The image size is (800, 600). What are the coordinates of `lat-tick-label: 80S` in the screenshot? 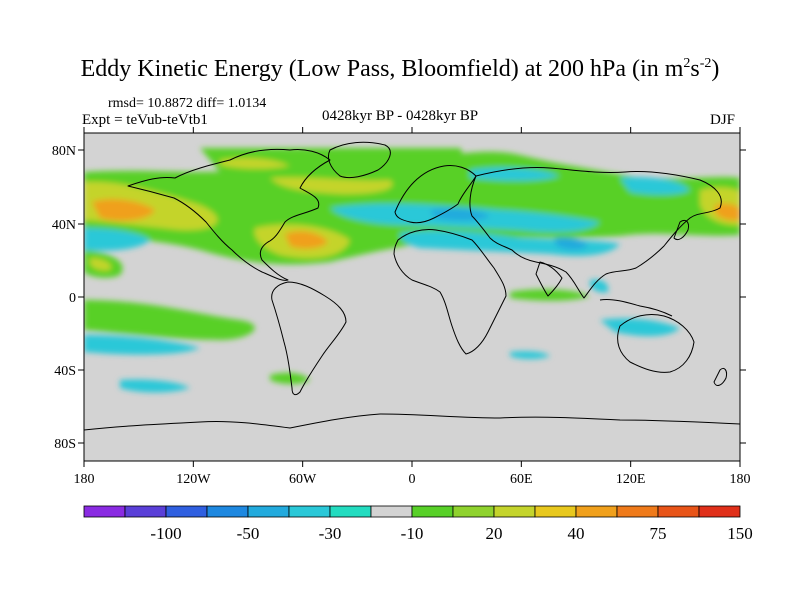 It's located at (65, 444).